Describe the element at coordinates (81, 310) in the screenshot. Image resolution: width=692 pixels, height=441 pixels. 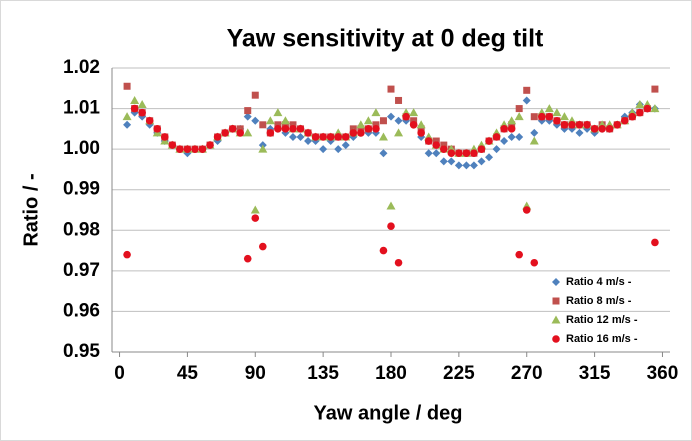
I see `y-tick-label: 0.96` at that location.